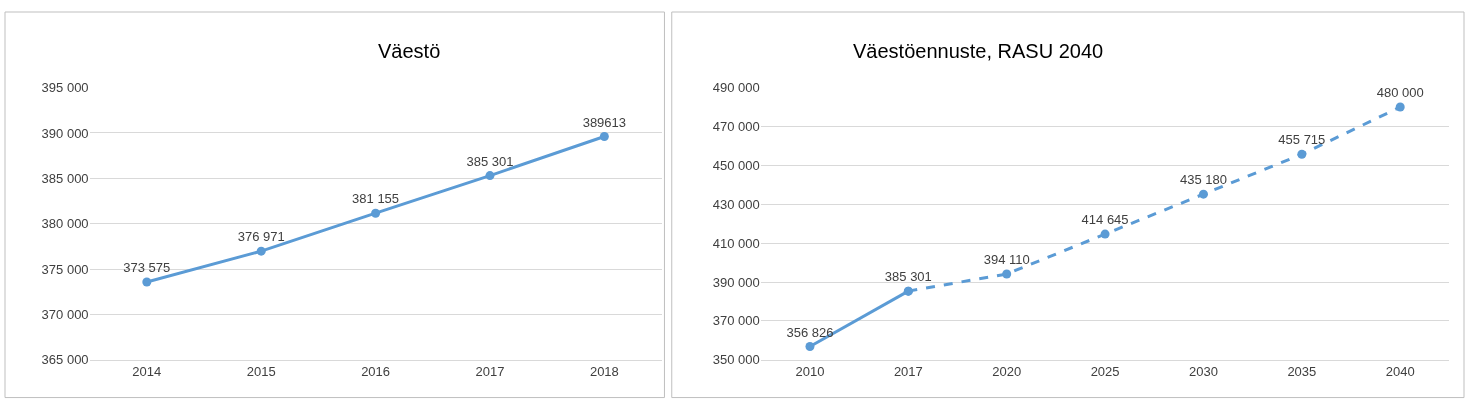  What do you see at coordinates (65, 88) in the screenshot?
I see `y-tick-label: 395 000` at bounding box center [65, 88].